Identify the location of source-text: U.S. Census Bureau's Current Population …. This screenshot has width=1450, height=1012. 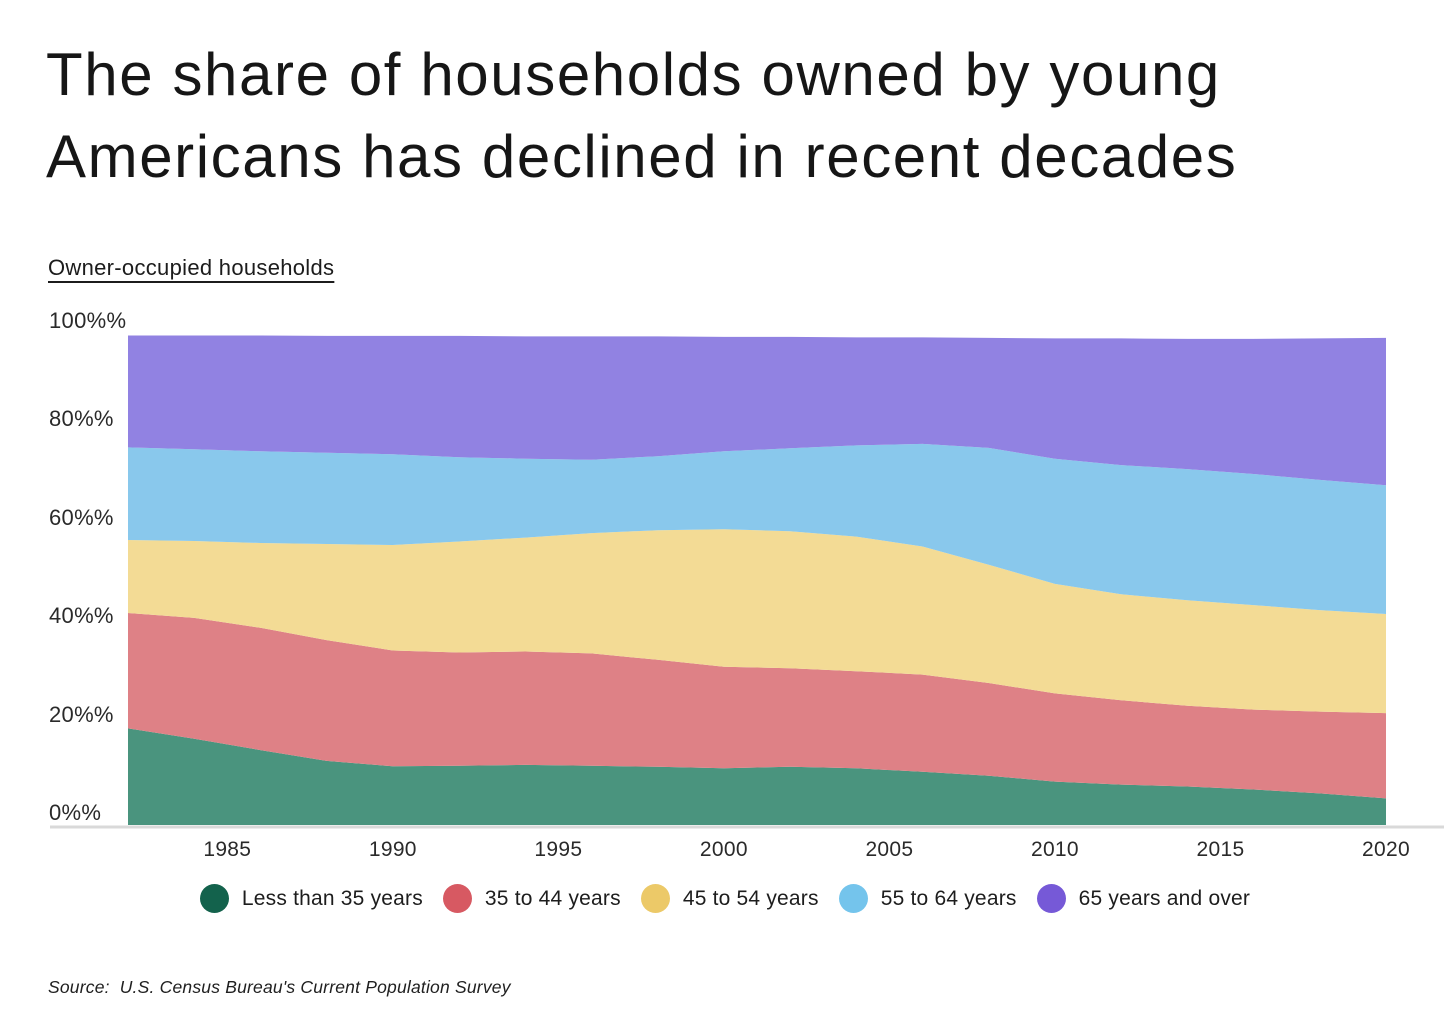
(315, 987).